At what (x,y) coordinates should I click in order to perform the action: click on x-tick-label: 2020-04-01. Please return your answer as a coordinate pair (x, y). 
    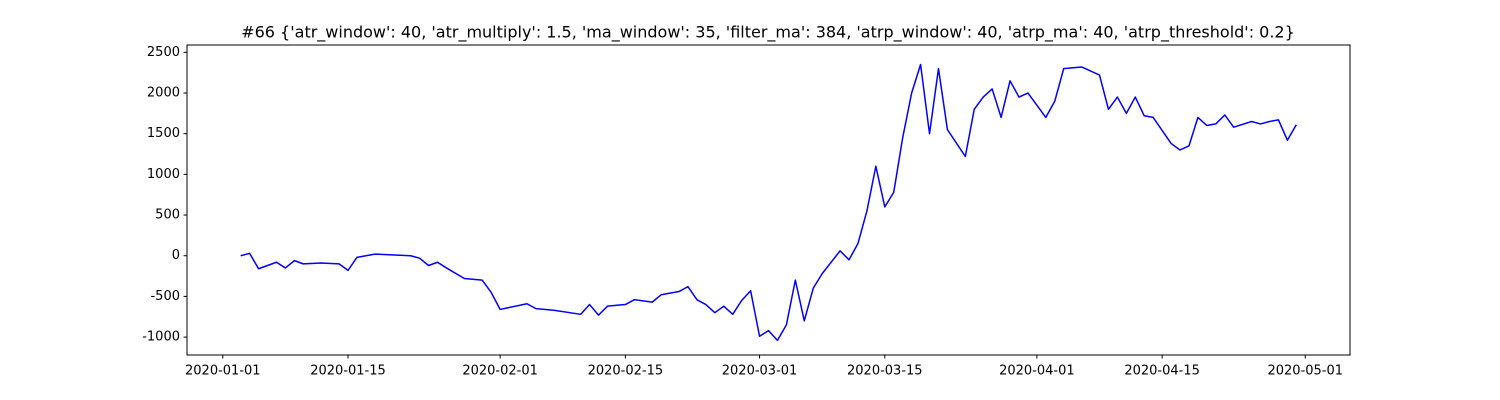
    Looking at the image, I should click on (1037, 371).